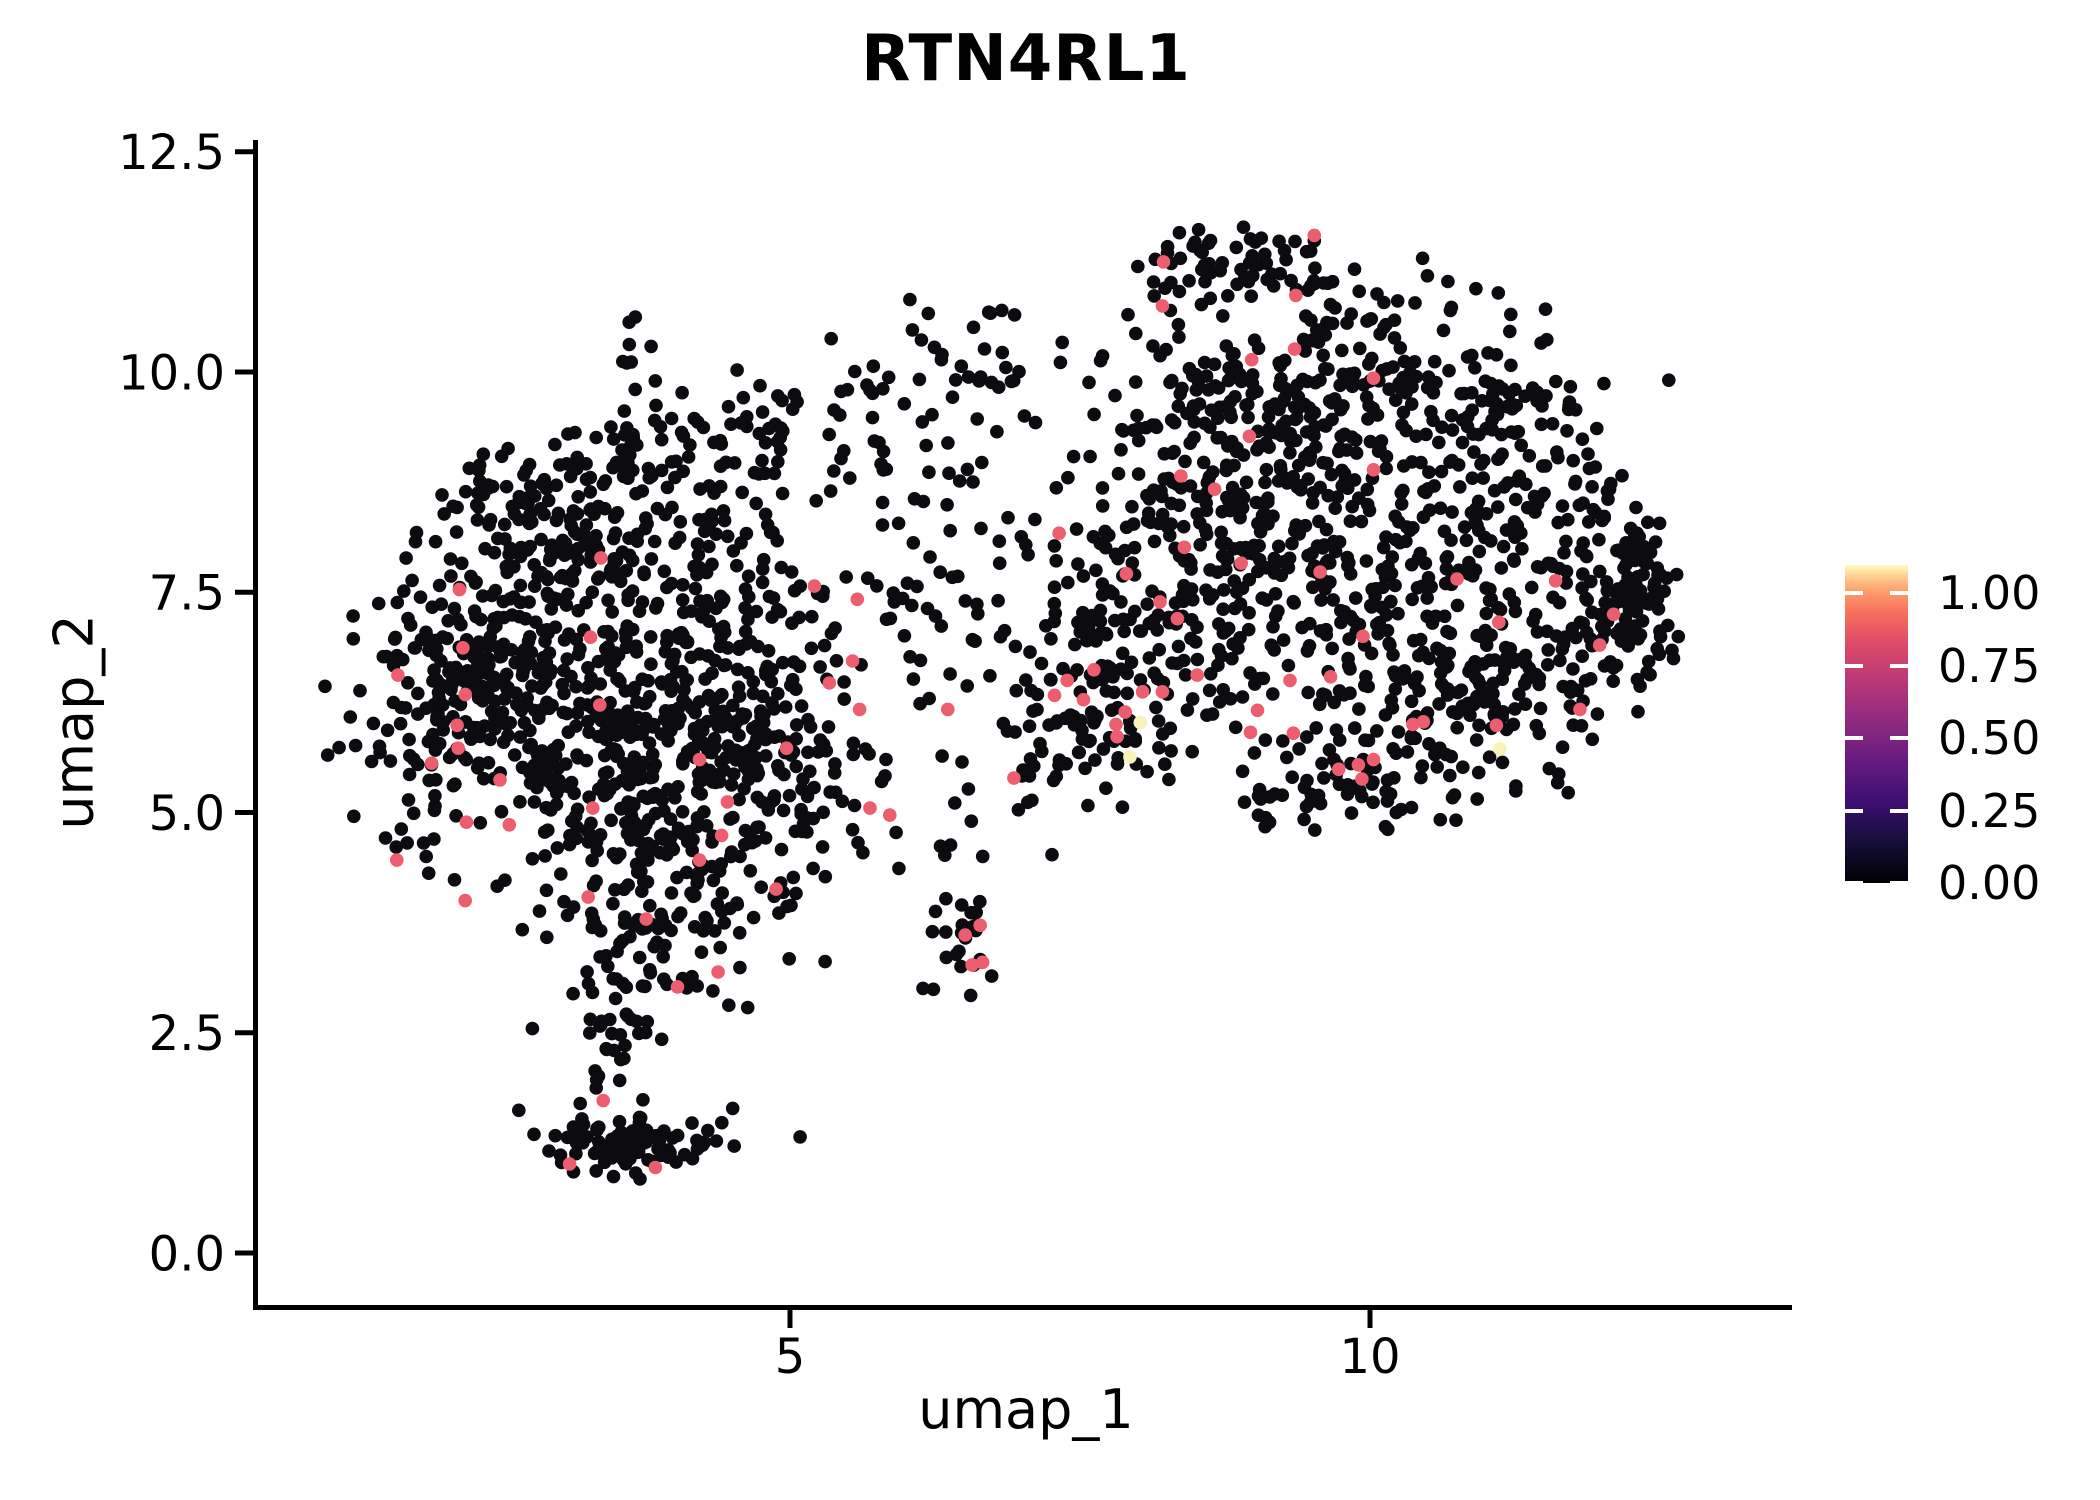 The width and height of the screenshot is (2100, 1500). Describe the element at coordinates (255, 725) in the screenshot. I see `y-axis-line` at that location.